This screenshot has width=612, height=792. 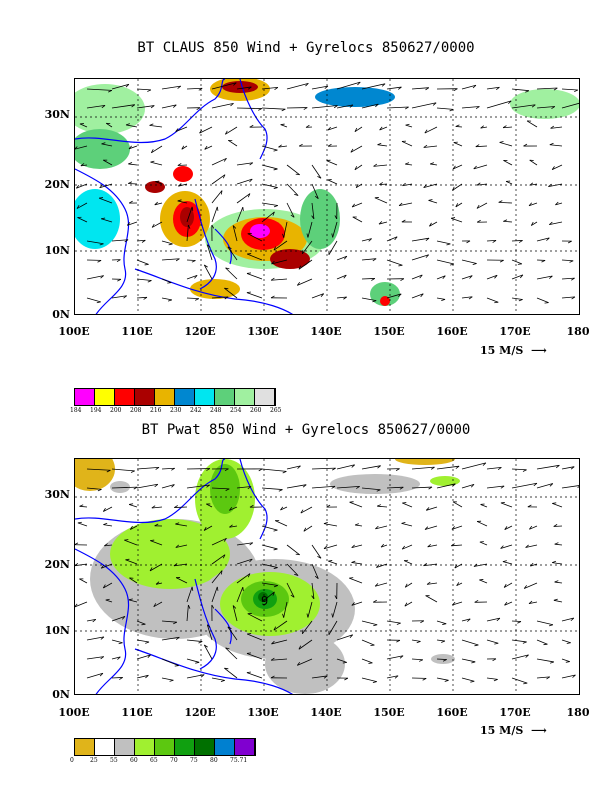 What do you see at coordinates (263, 712) in the screenshot?
I see `bottom-lon-label-130e: 130E` at bounding box center [263, 712].